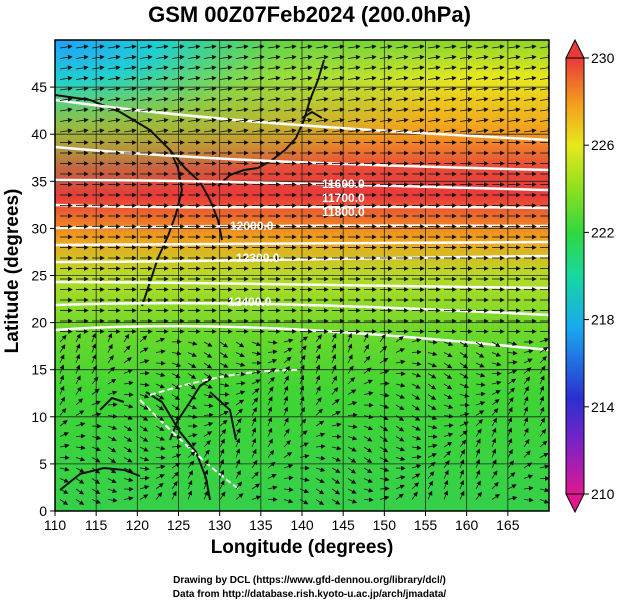 The height and width of the screenshot is (605, 619). Describe the element at coordinates (575, 276) in the screenshot. I see `colorbar-gradient` at that location.